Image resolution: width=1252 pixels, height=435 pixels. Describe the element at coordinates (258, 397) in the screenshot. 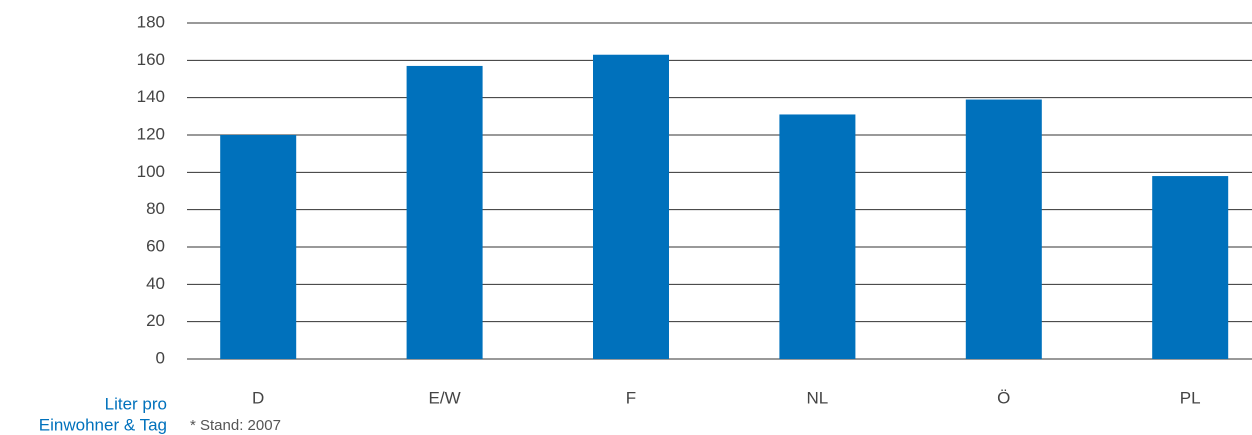

I see `x-tick-label: D` at that location.